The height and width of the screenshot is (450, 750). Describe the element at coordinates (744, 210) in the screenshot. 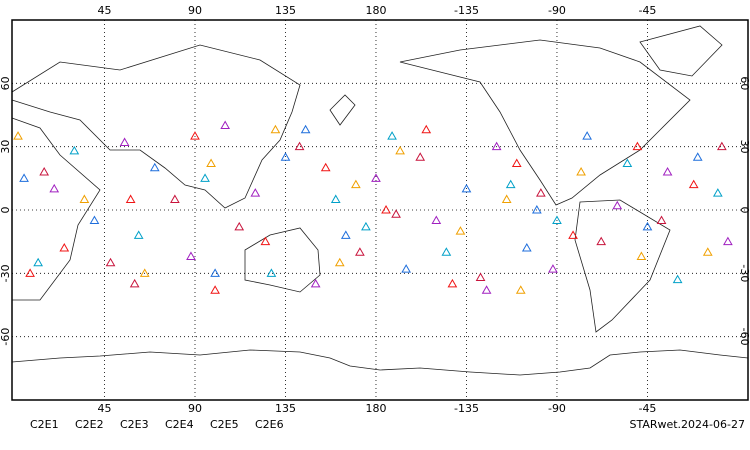

I see `y-tick-label: 0` at that location.